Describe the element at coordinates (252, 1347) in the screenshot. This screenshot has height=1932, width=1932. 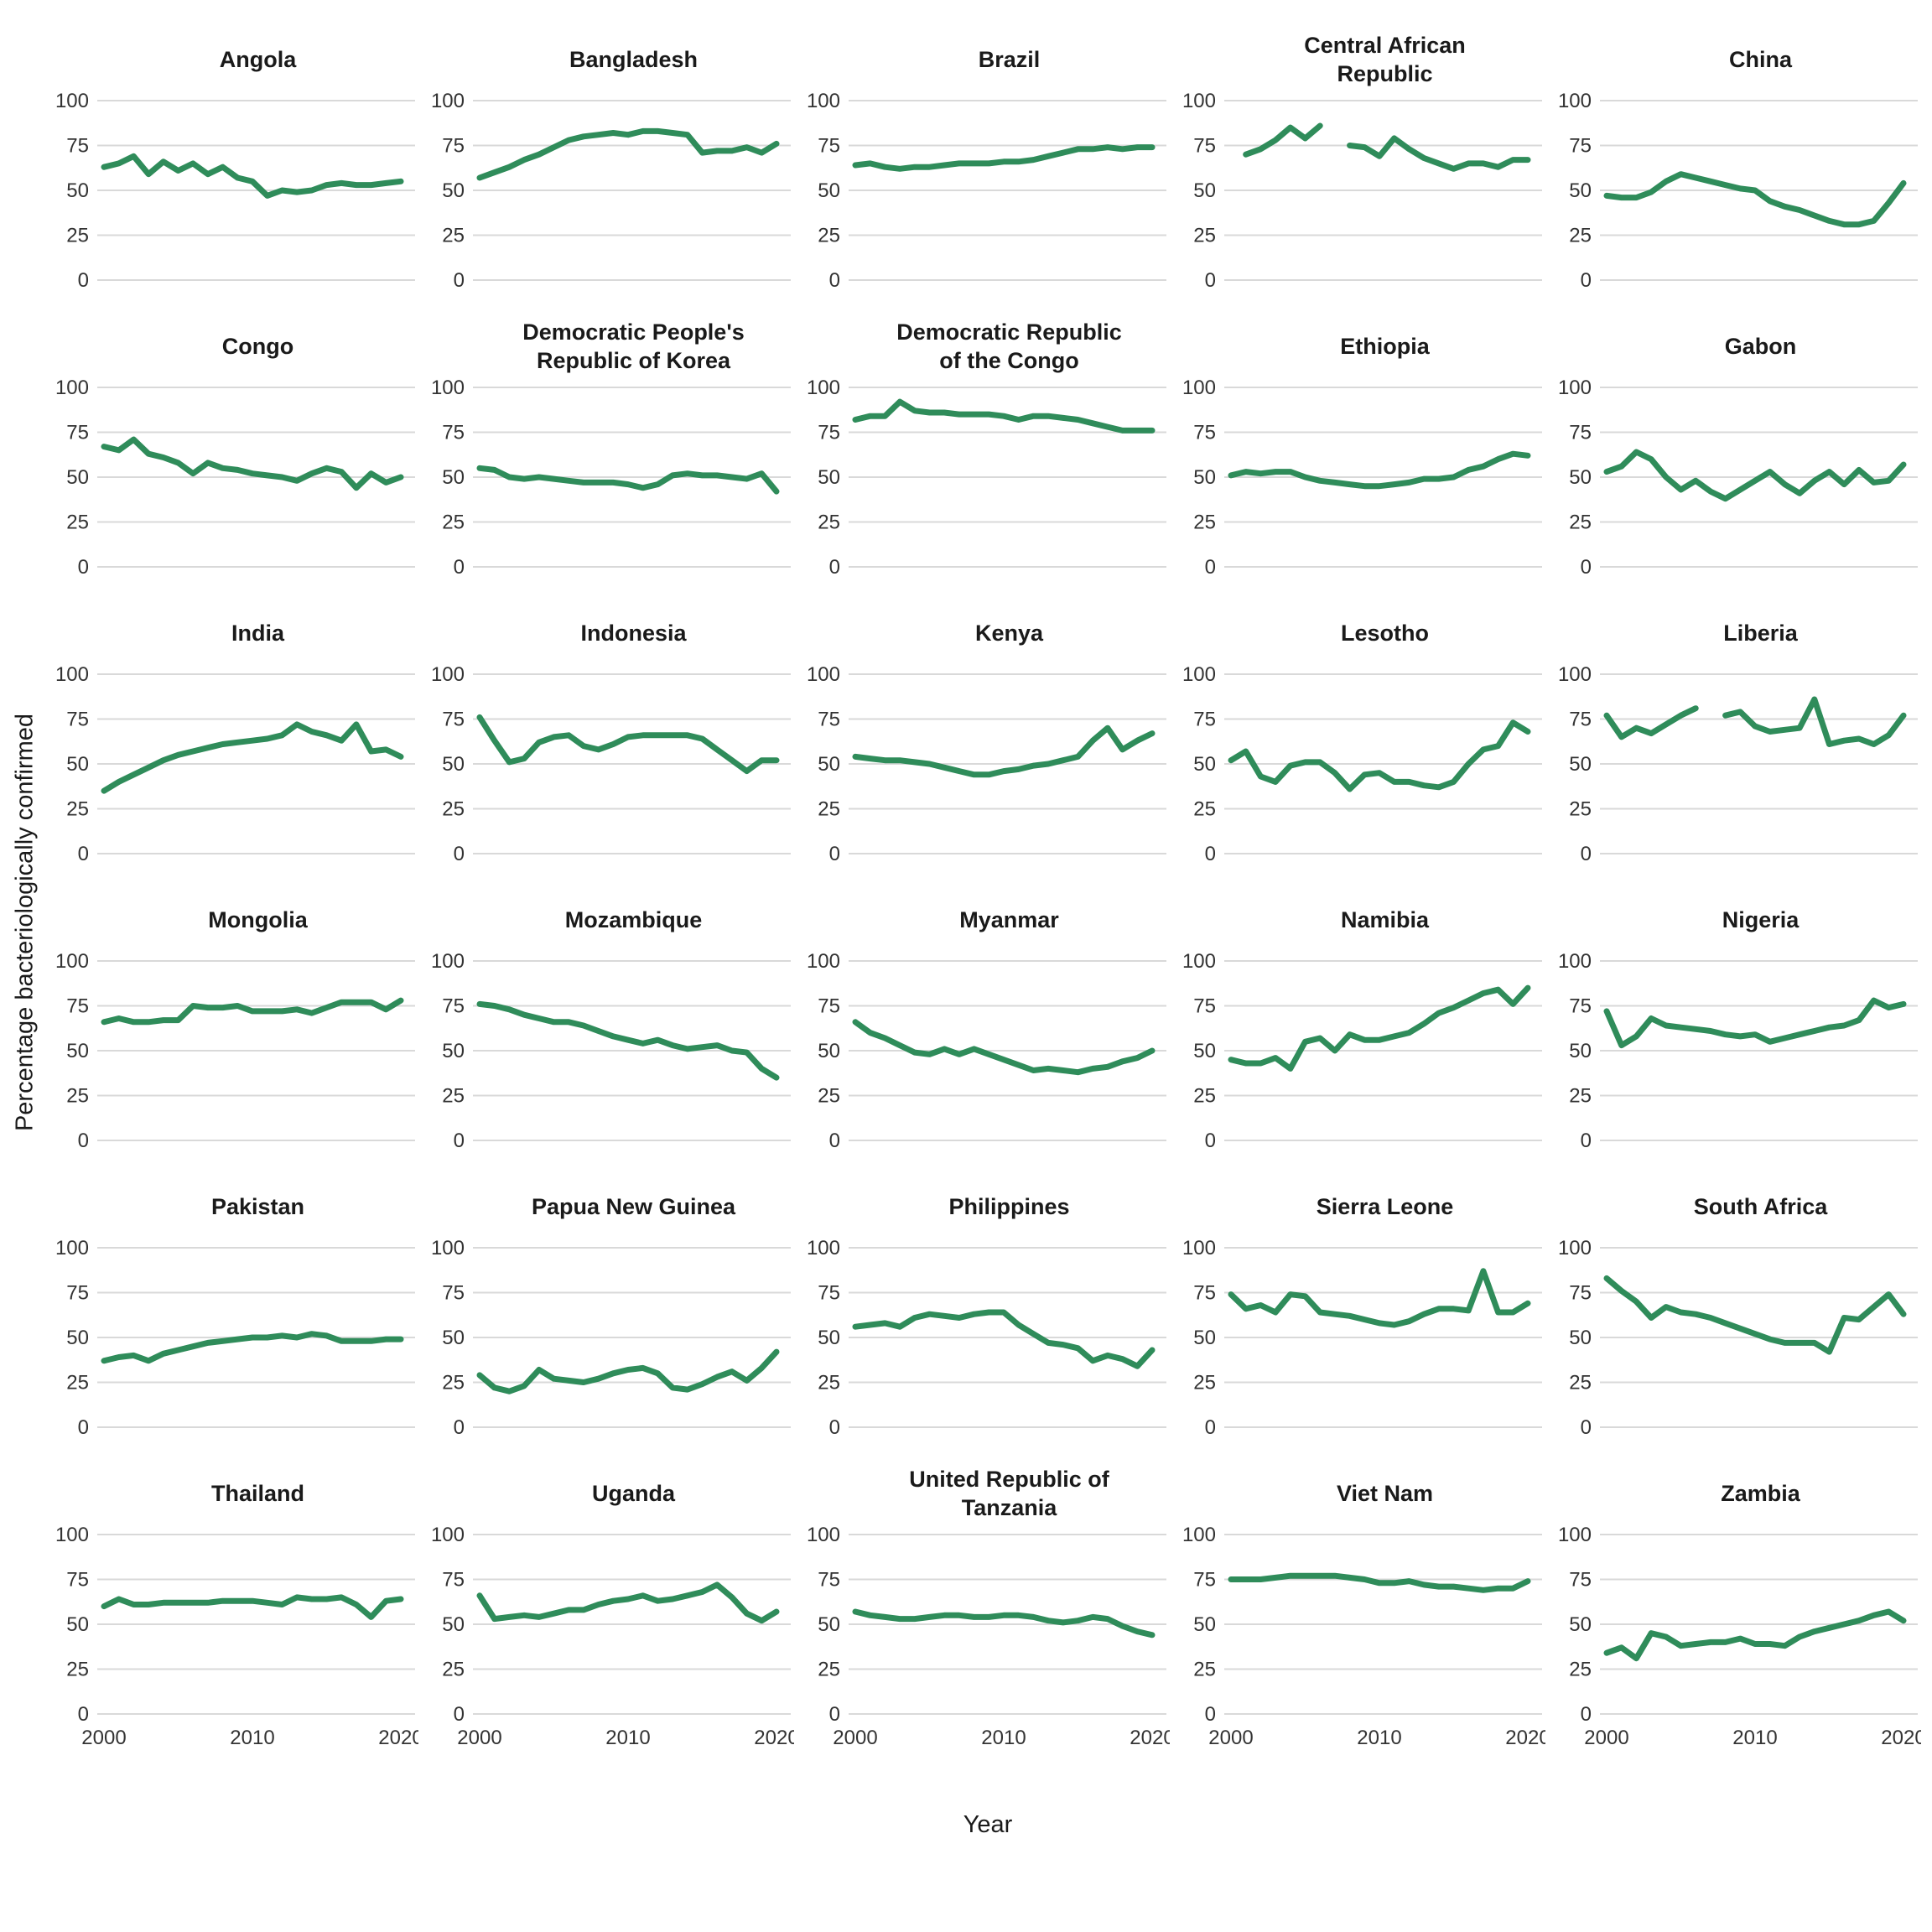
I see `data-line-pakistan` at that location.